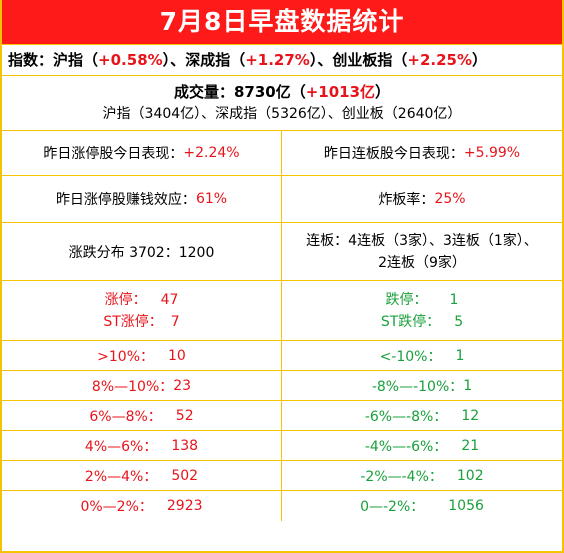 Image resolution: width=564 pixels, height=553 pixels. I want to click on range-up-value: 10, so click(177, 355).